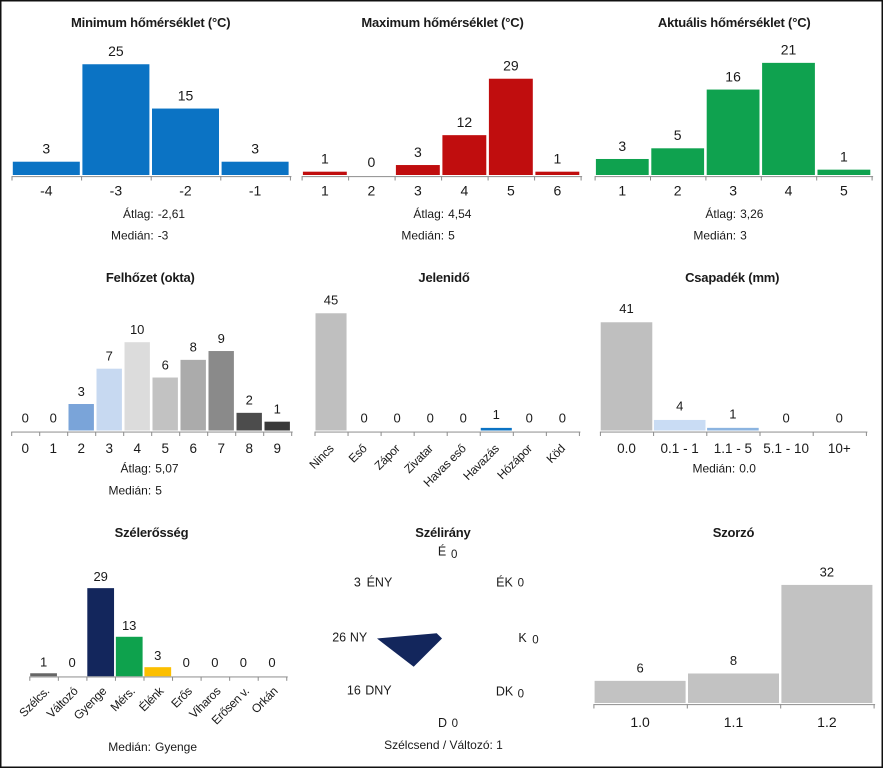 The width and height of the screenshot is (883, 768). Describe the element at coordinates (460, 214) in the screenshot. I see `svg-text: 4,54` at that location.